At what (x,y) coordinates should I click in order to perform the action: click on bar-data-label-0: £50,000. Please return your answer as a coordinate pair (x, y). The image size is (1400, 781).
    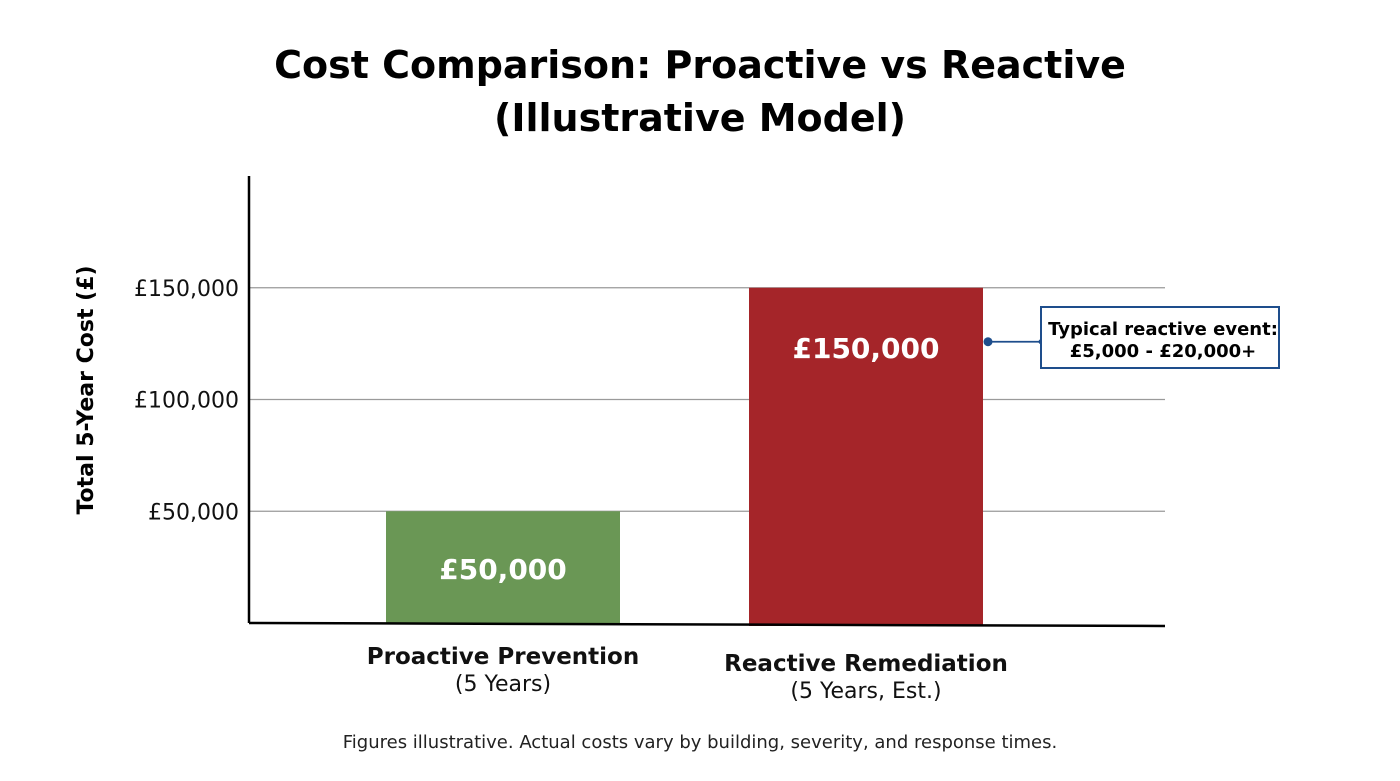
    Looking at the image, I should click on (503, 569).